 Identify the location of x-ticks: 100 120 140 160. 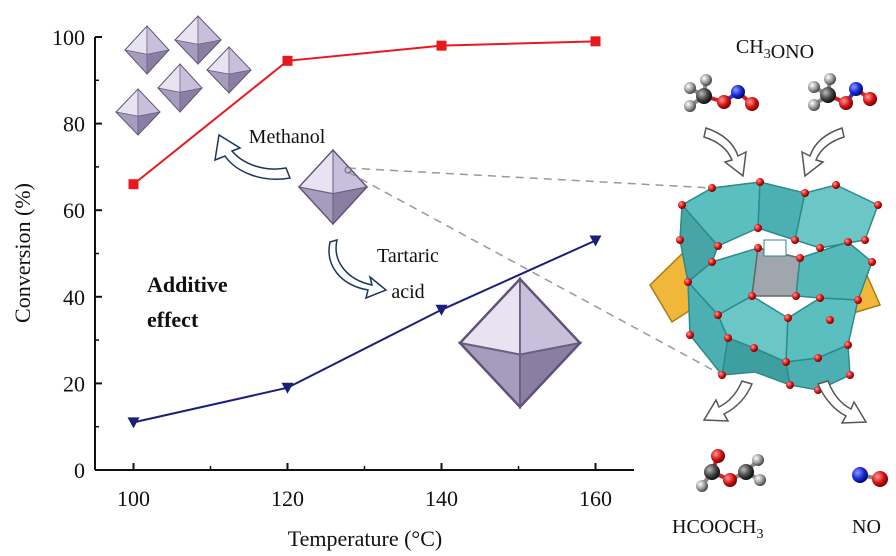
(364, 487).